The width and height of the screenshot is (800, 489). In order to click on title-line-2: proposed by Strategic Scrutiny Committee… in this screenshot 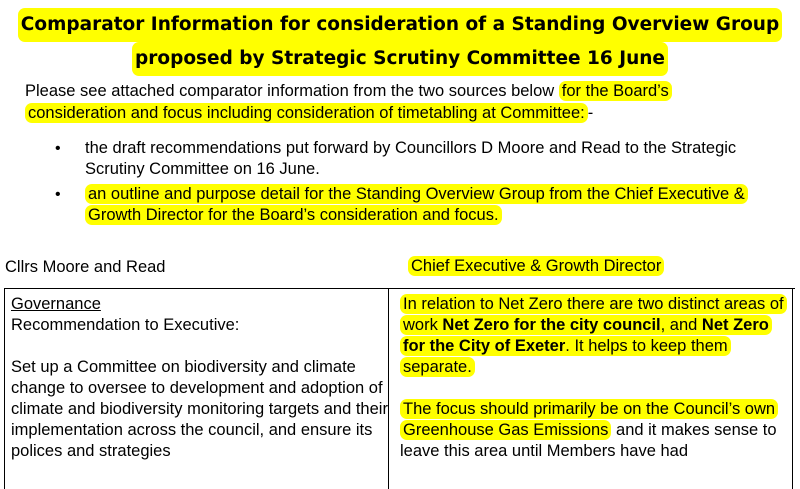, I will do `click(400, 59)`.